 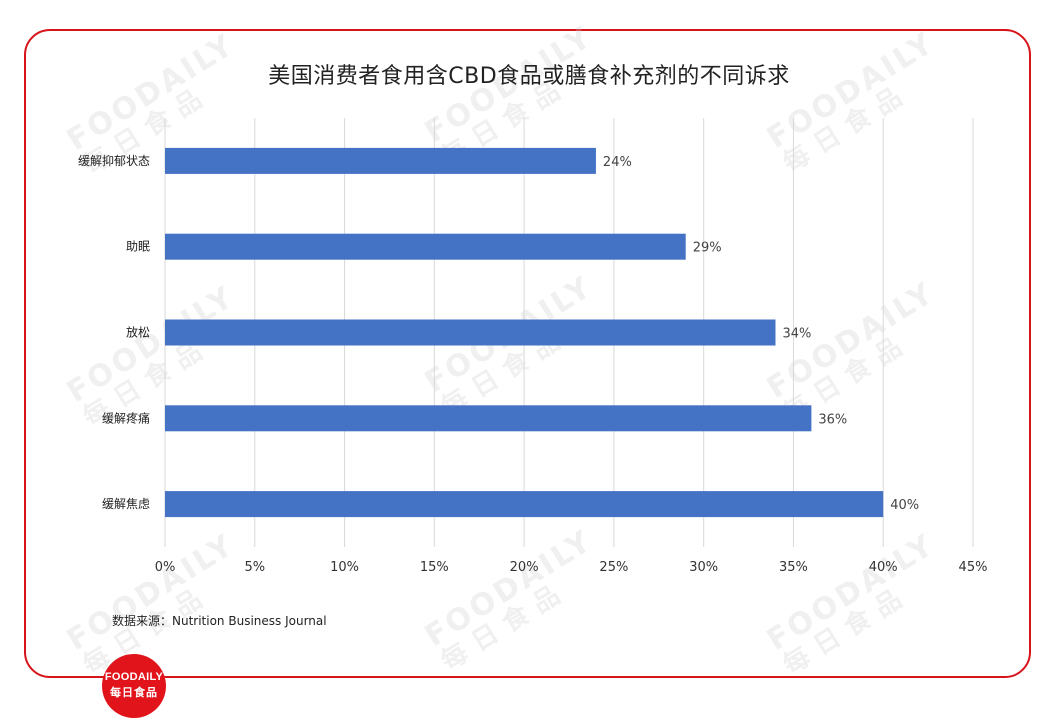 What do you see at coordinates (219, 621) in the screenshot?
I see `source-note: 数据来源：Nutrition Business Journal` at bounding box center [219, 621].